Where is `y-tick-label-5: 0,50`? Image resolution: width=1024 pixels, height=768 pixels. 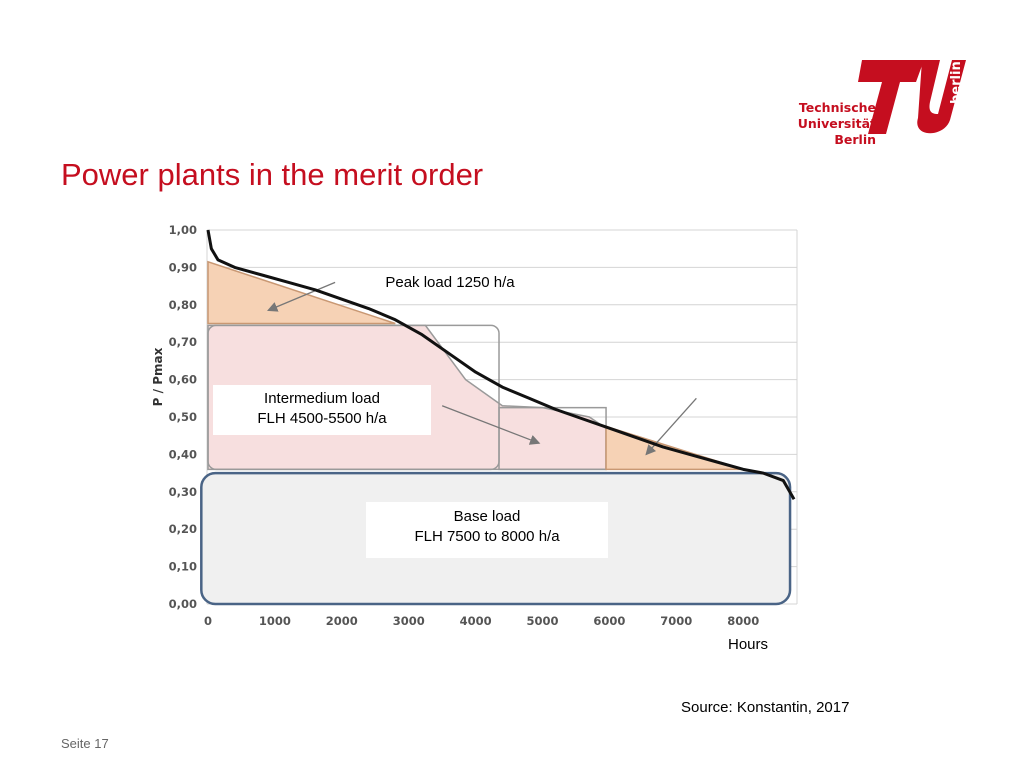 y-tick-label-5: 0,50 is located at coordinates (183, 417).